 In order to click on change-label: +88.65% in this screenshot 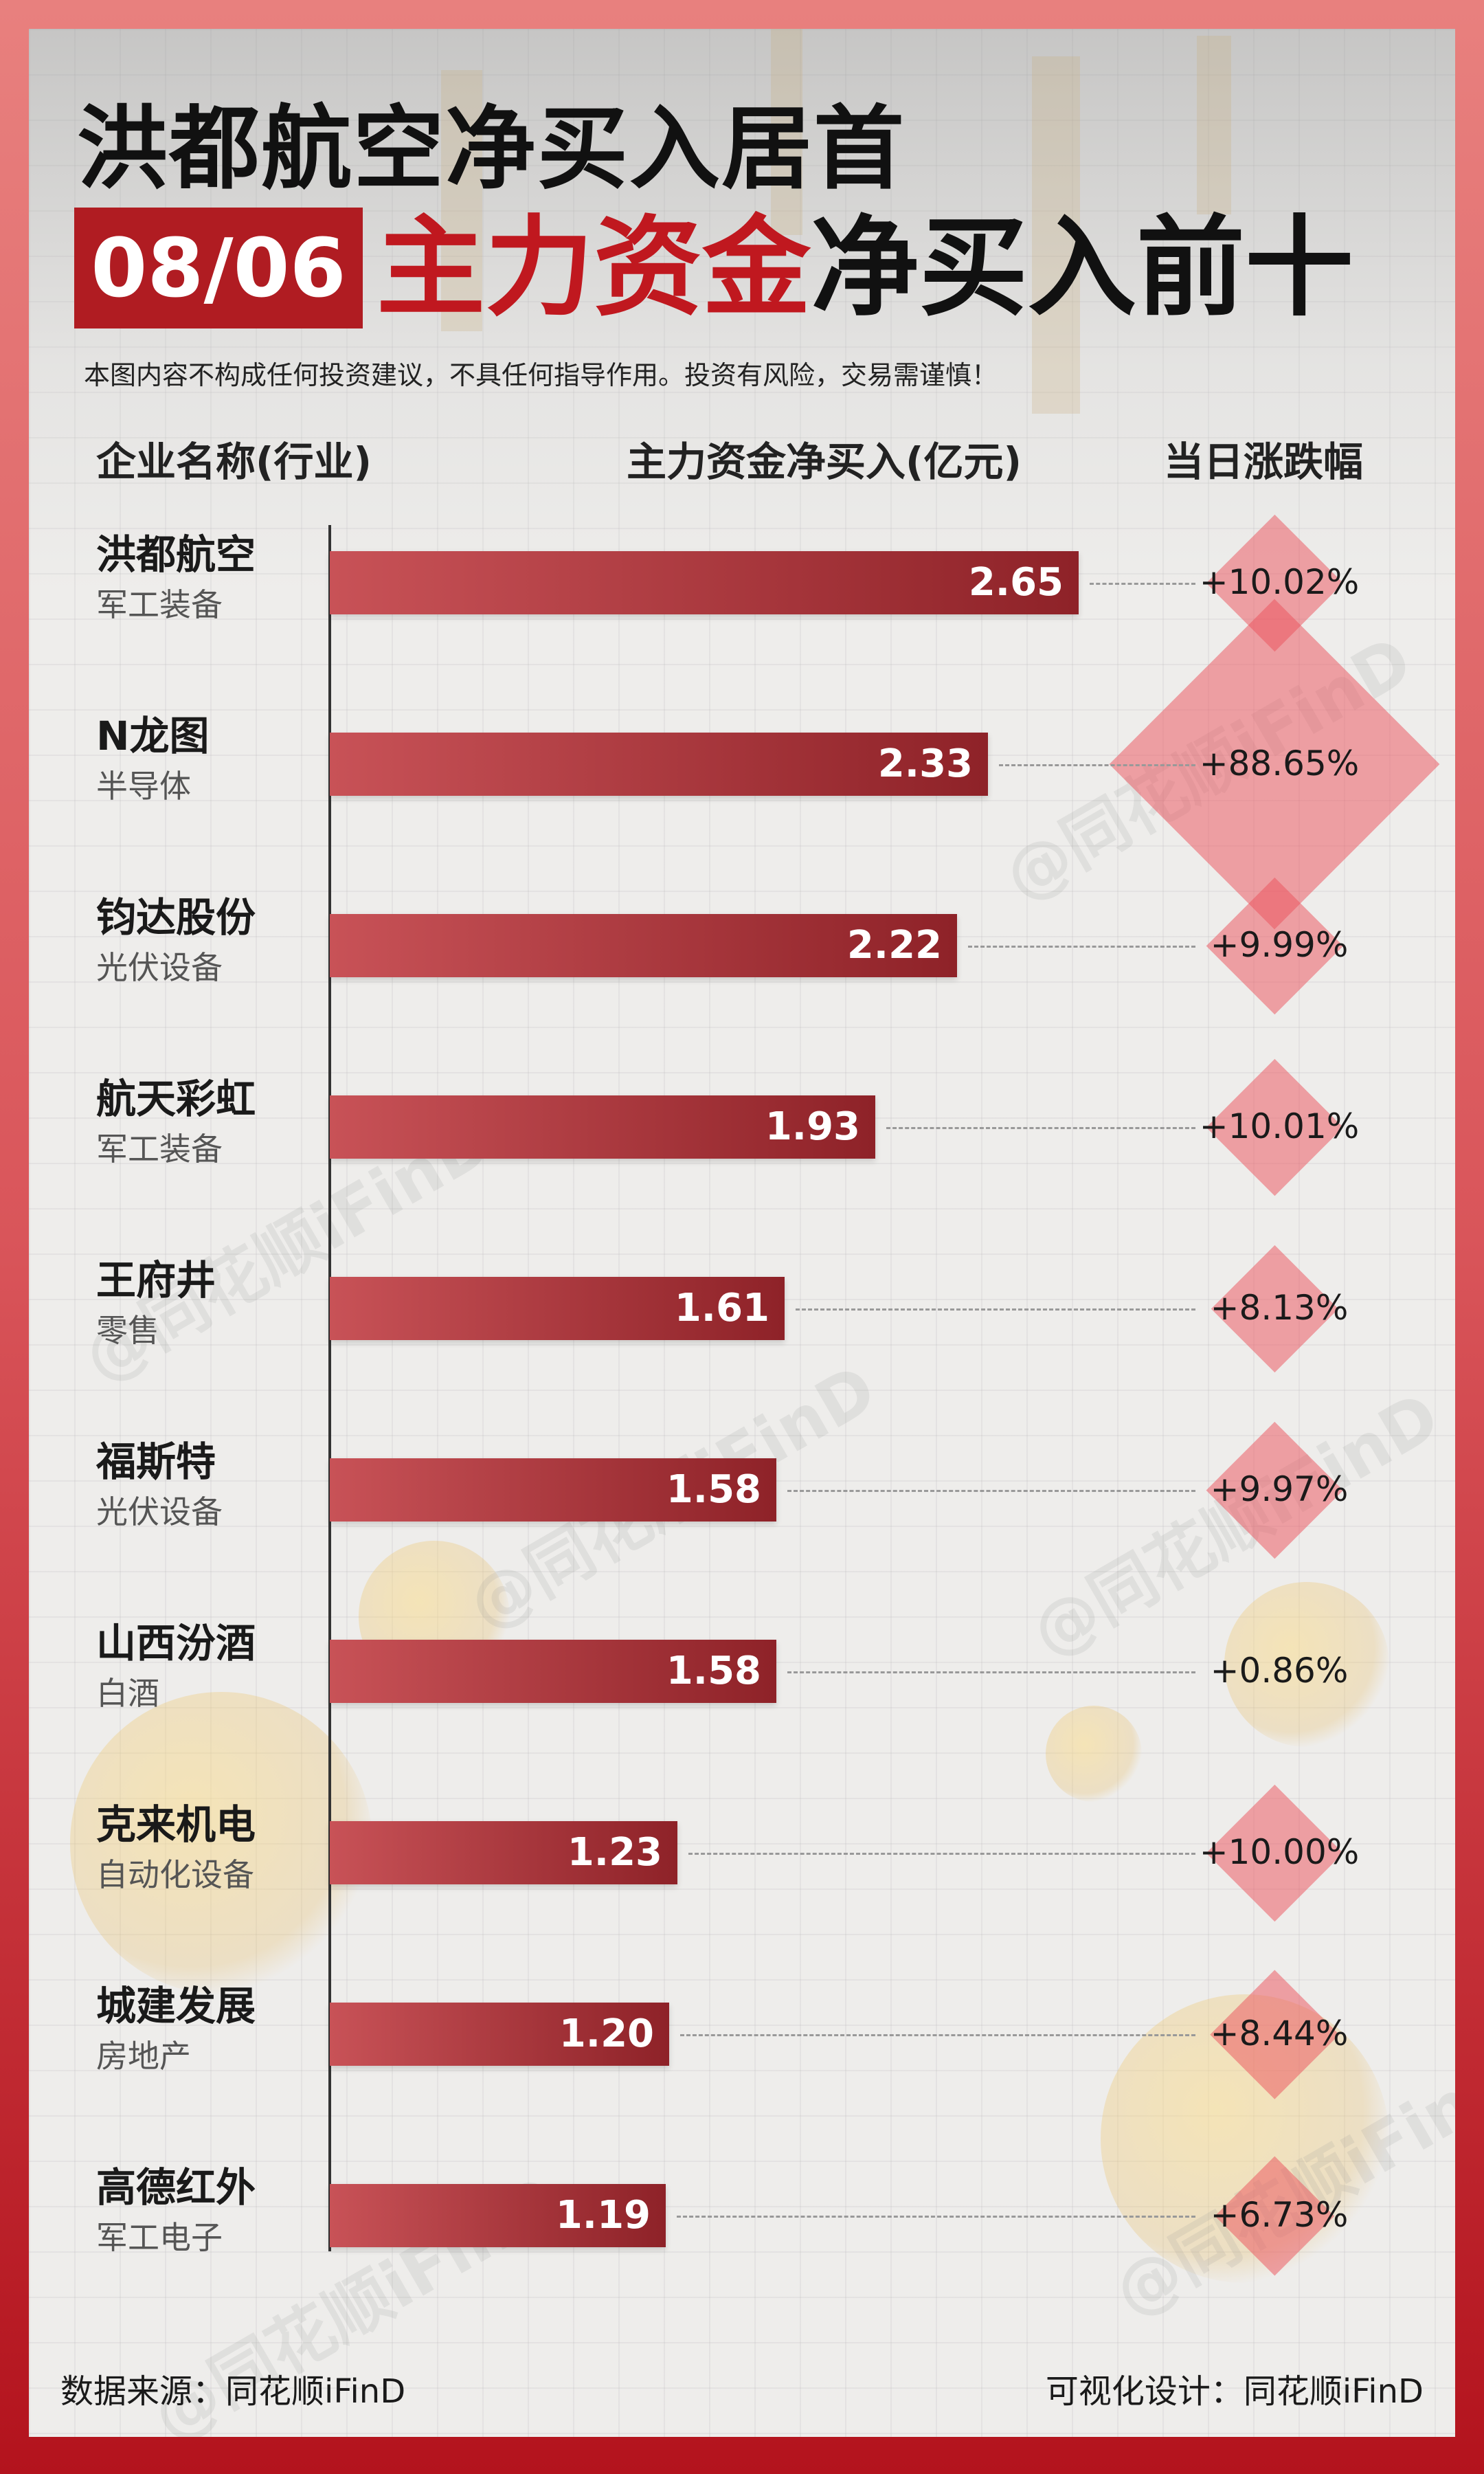, I will do `click(1279, 763)`.